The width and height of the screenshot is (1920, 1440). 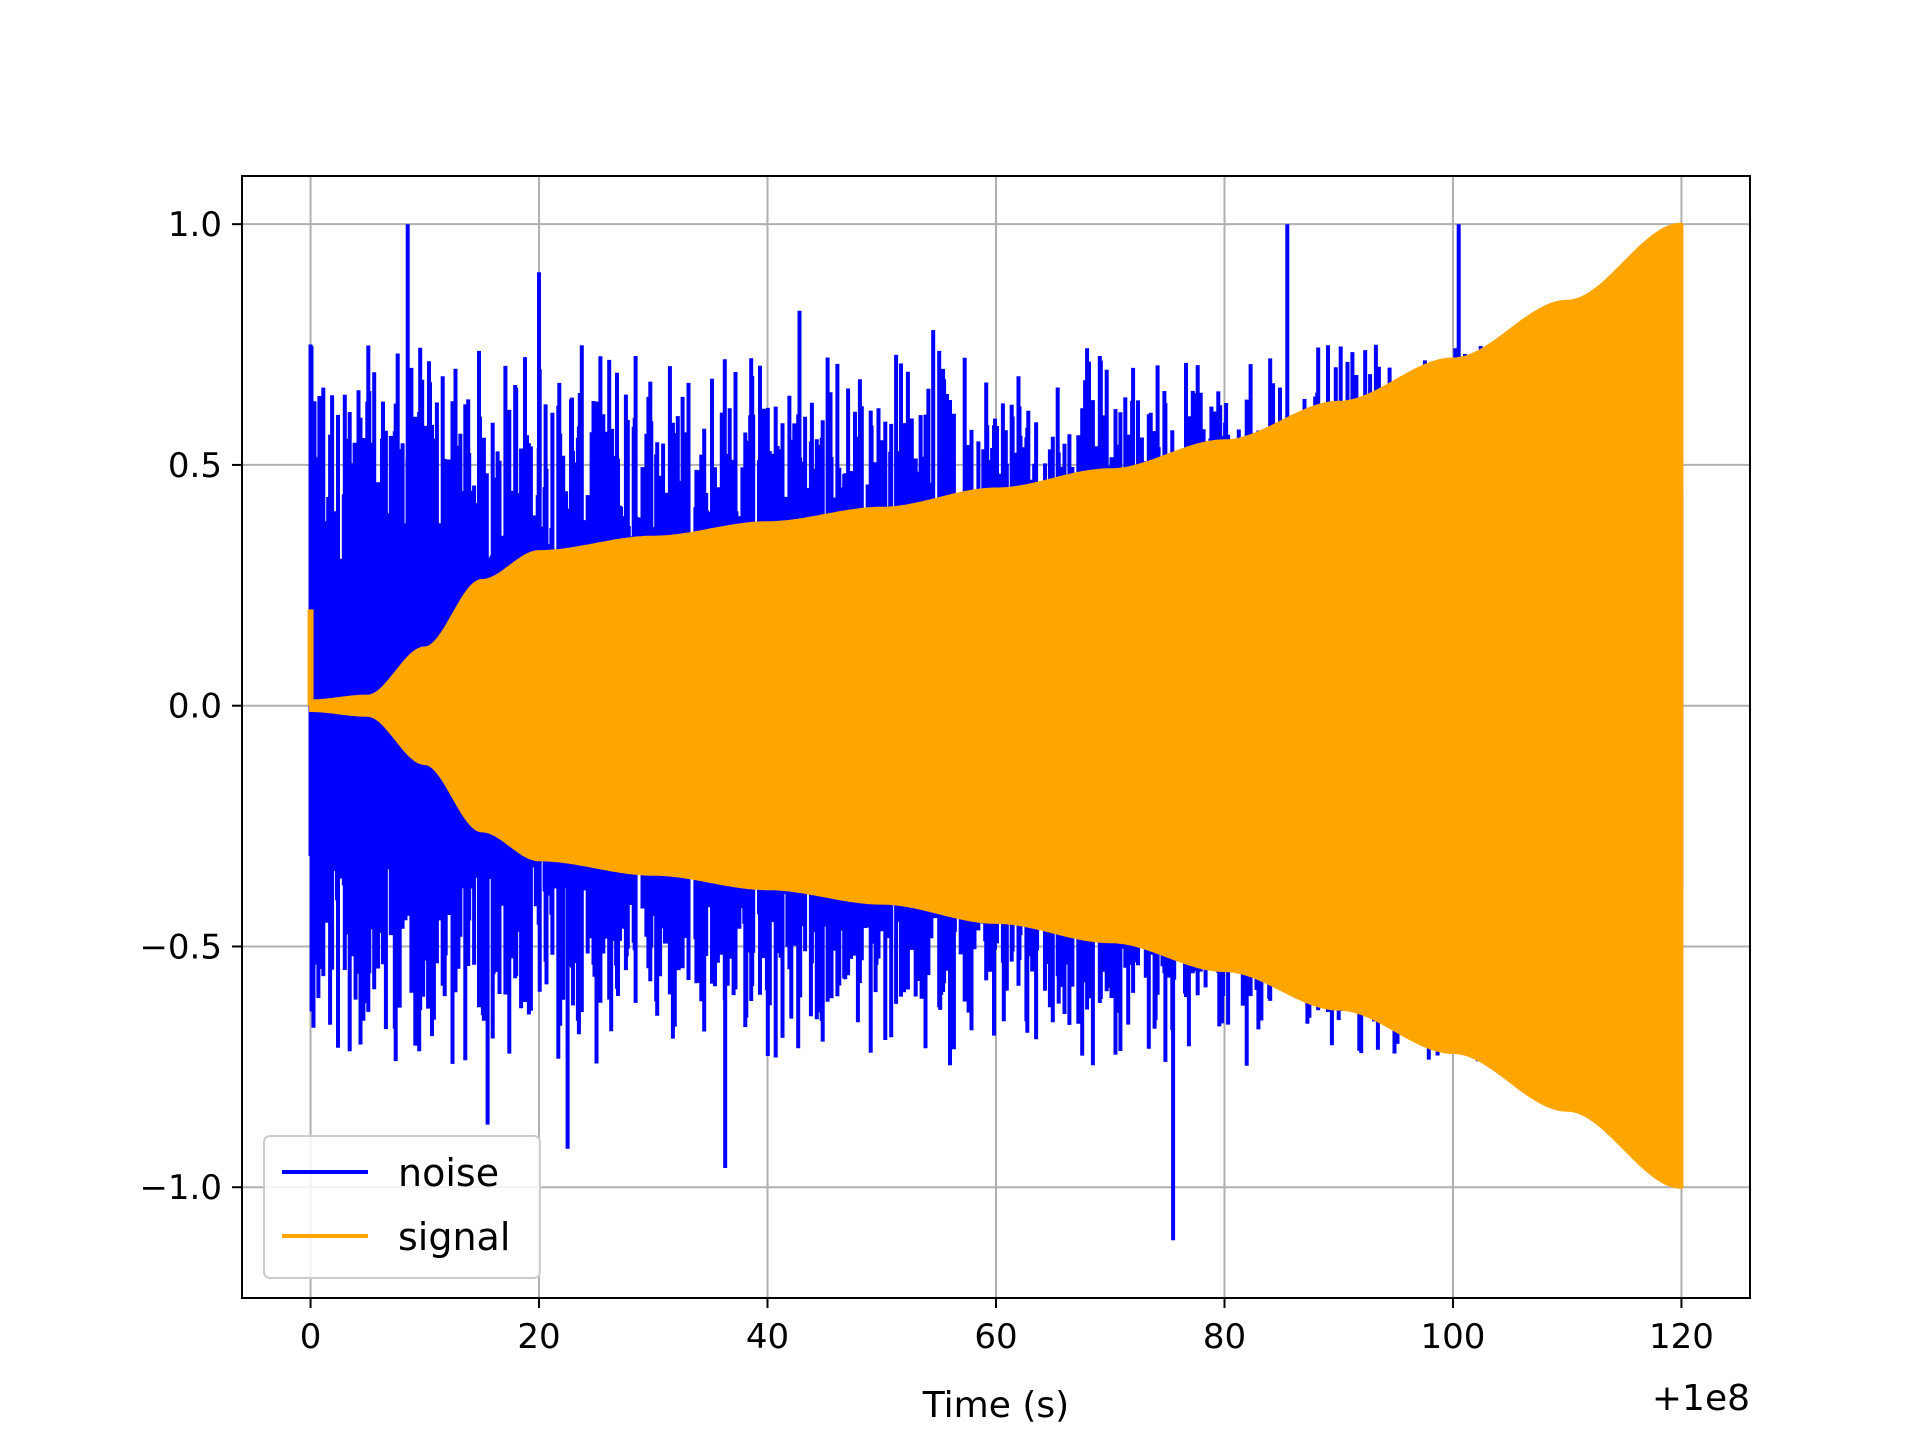 I want to click on x-tick-label: 60, so click(x=995, y=1337).